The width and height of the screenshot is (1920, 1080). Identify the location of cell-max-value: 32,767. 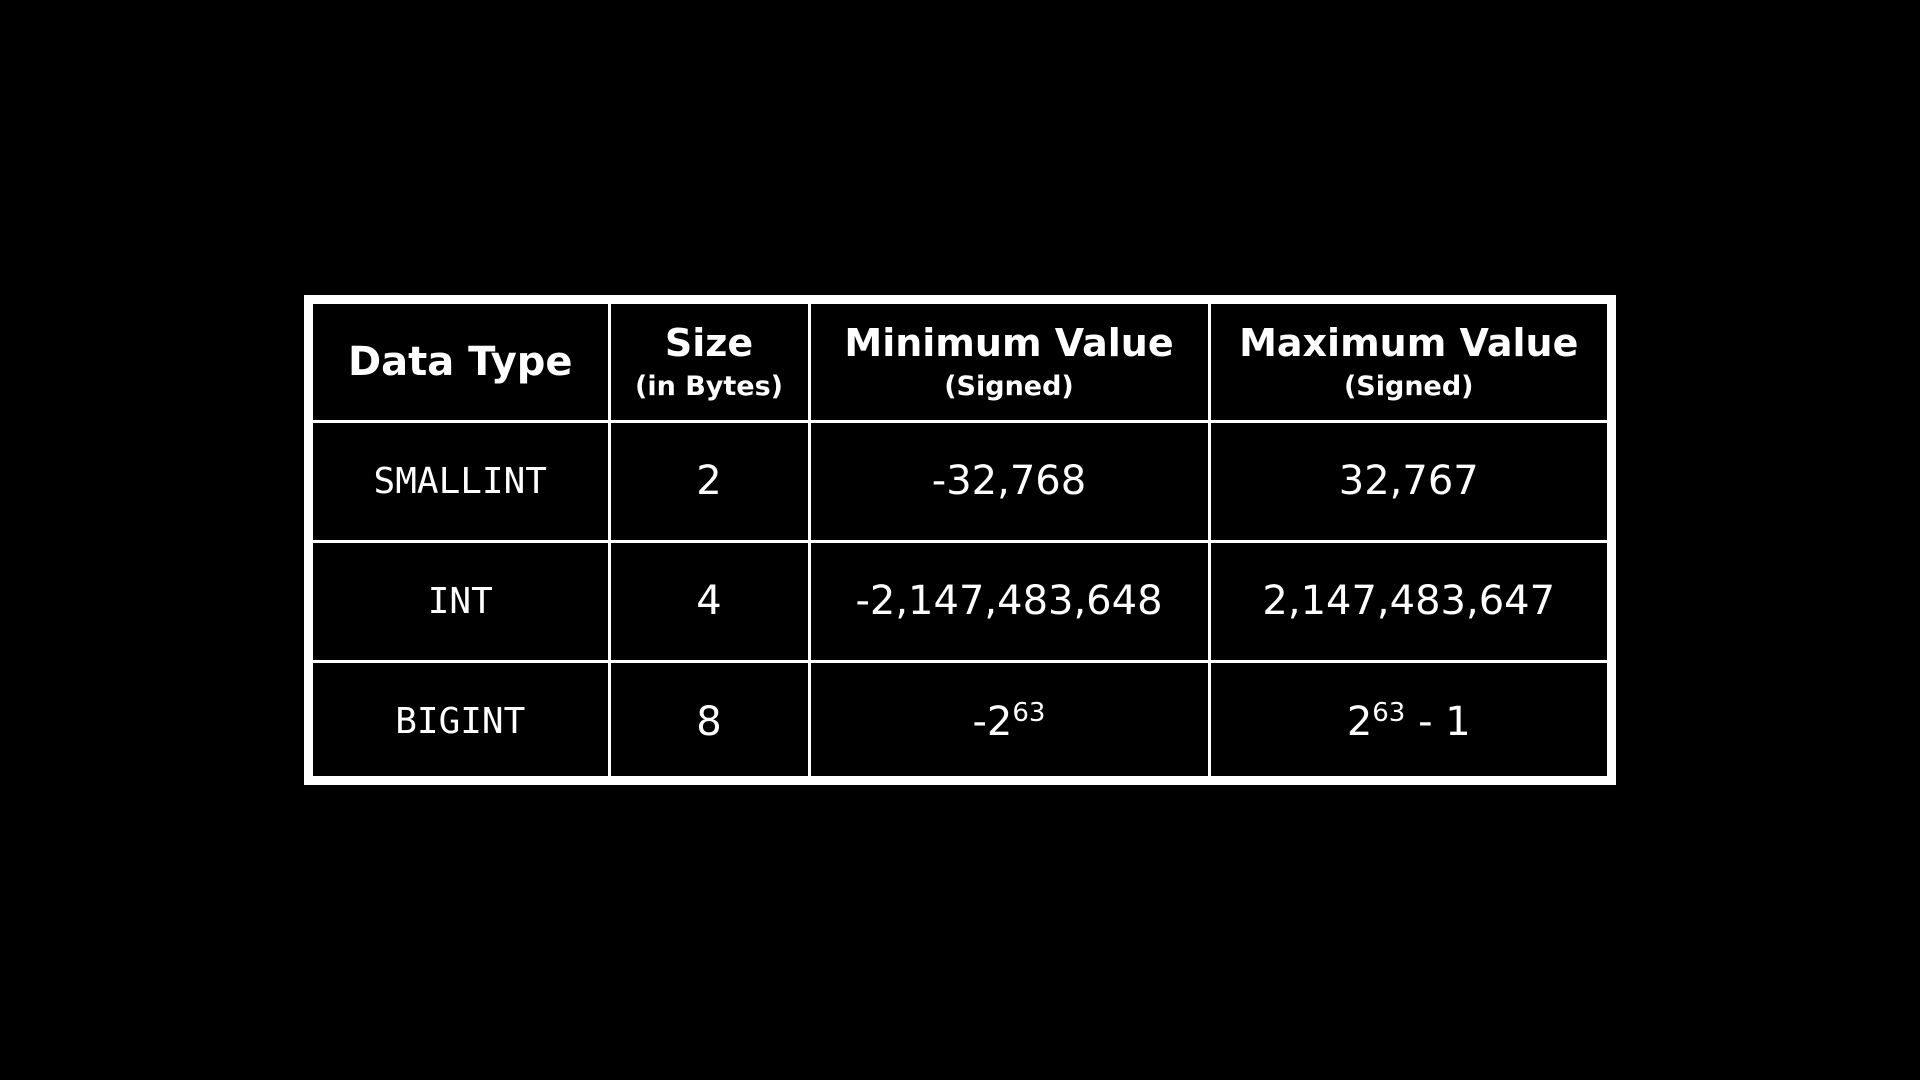
(1407, 481).